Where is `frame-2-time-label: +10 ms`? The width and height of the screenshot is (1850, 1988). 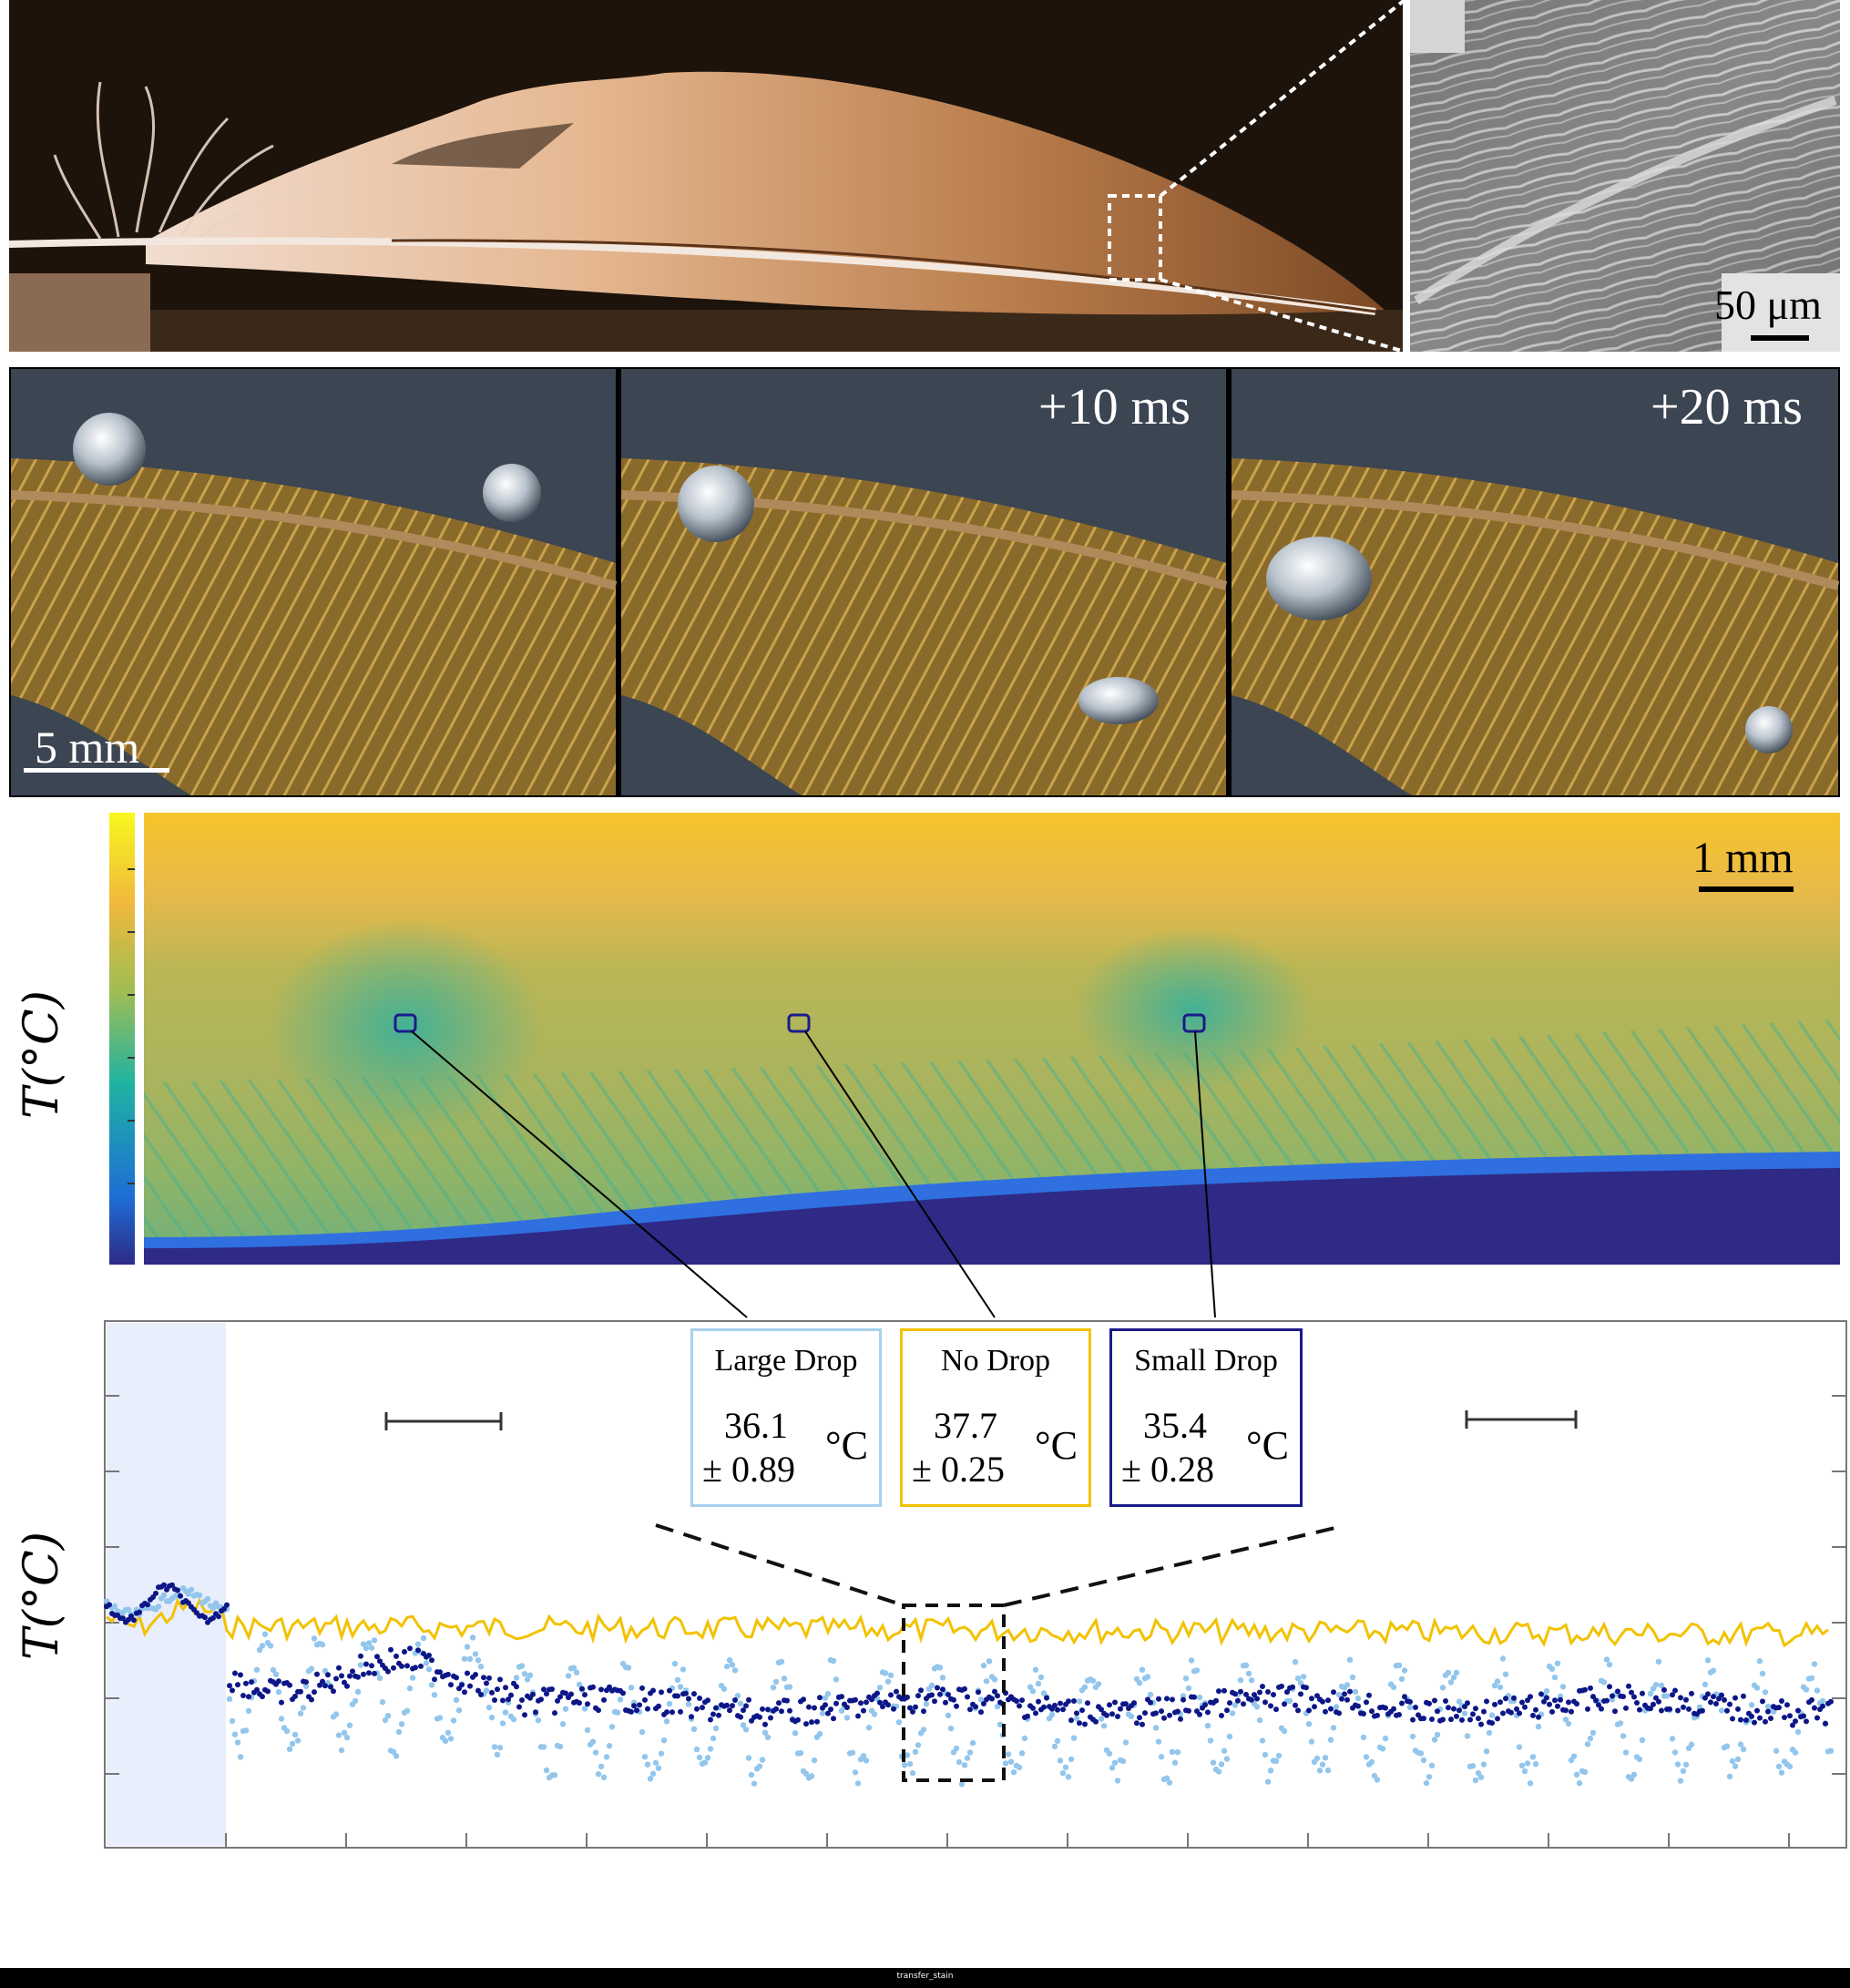 frame-2-time-label: +10 ms is located at coordinates (1115, 407).